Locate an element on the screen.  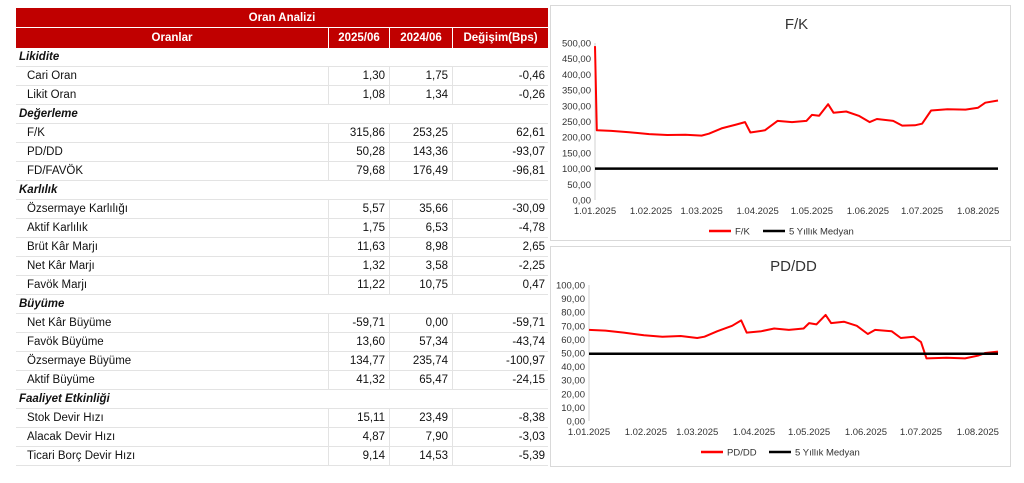
value-2025-06-cell: 1,32 is located at coordinates (358, 266).